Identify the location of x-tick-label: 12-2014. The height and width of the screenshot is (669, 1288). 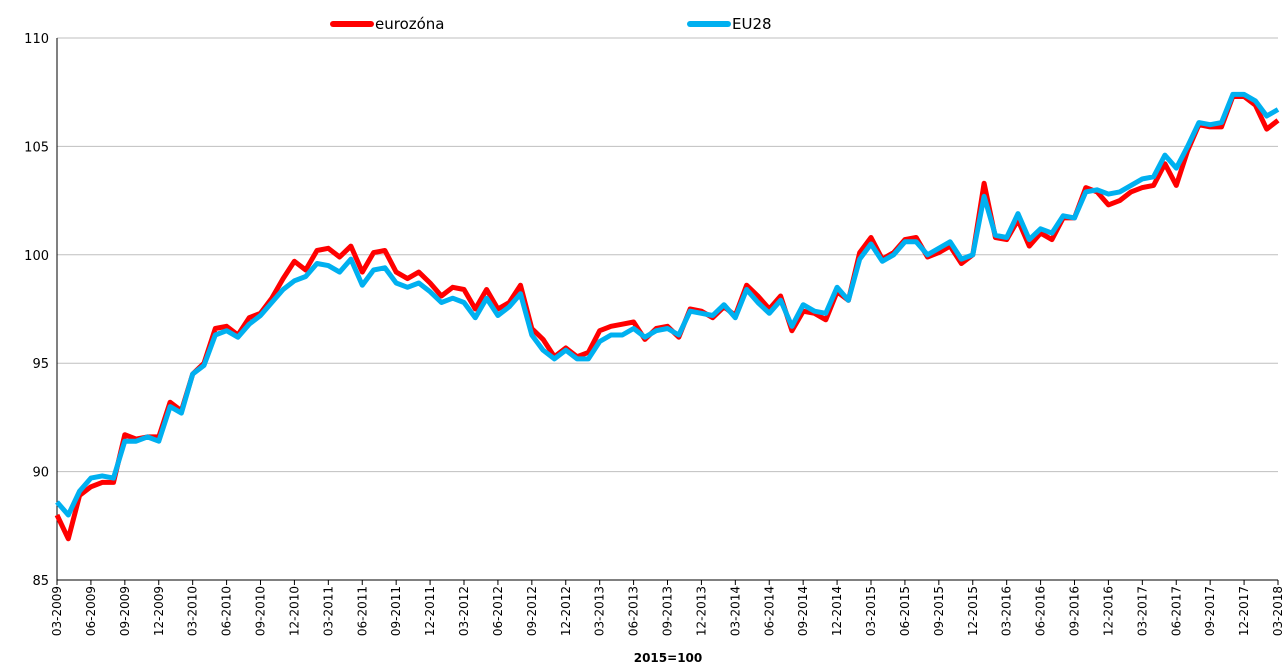
(837, 611).